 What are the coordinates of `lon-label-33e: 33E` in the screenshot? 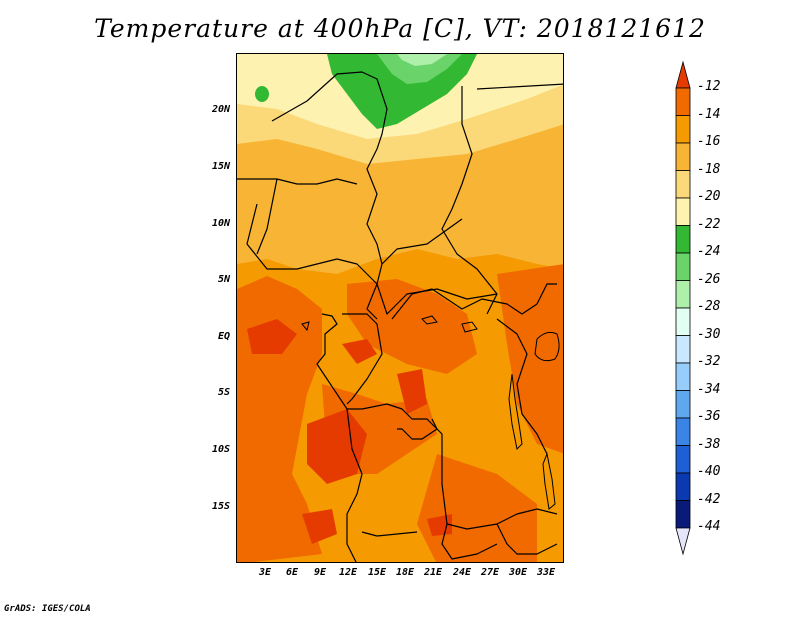 It's located at (546, 572).